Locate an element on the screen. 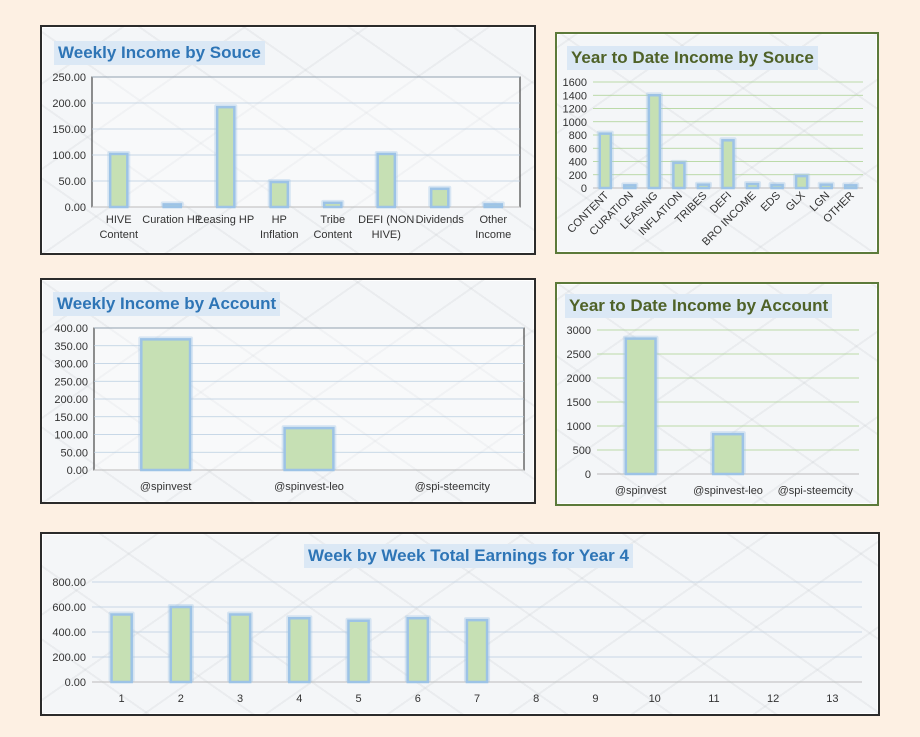 This screenshot has height=737, width=920. y-tick-label: 200 is located at coordinates (578, 176).